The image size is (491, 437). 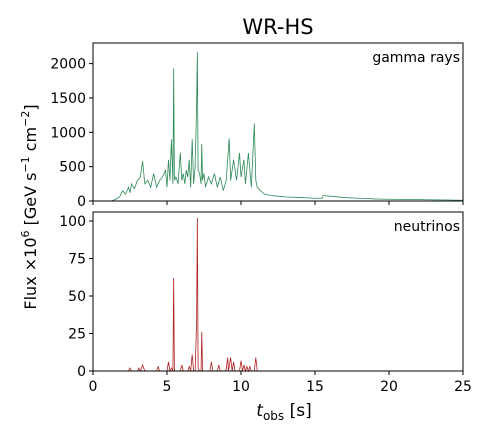 I want to click on y-tick-label: 25, so click(x=77, y=335).